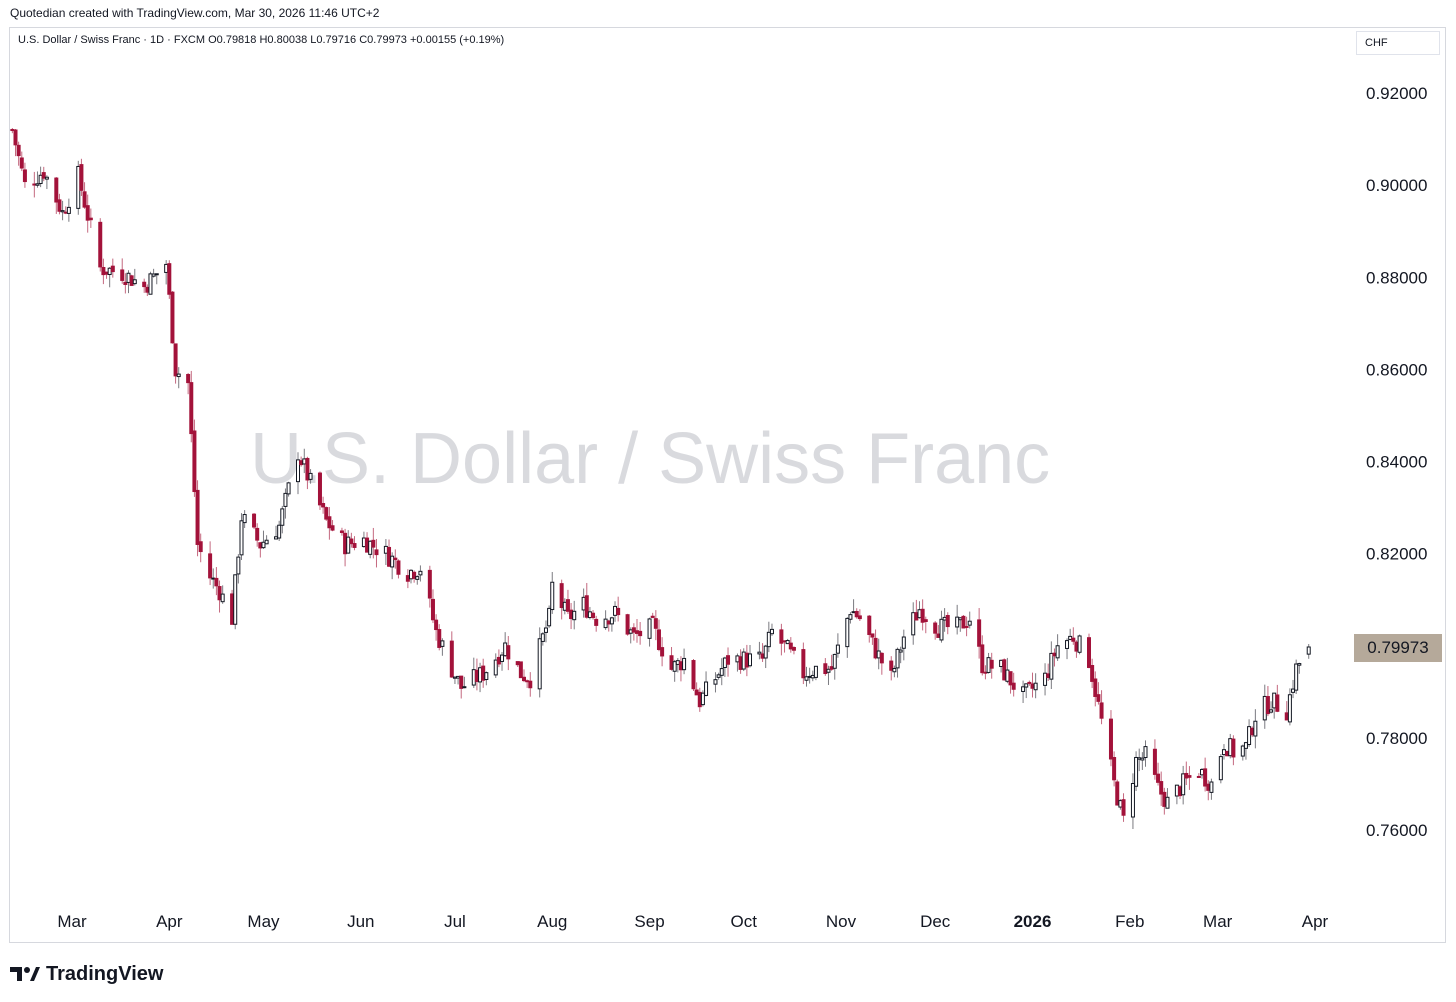 Image resolution: width=1456 pixels, height=1002 pixels. I want to click on x-tick-label: Sep, so click(649, 921).